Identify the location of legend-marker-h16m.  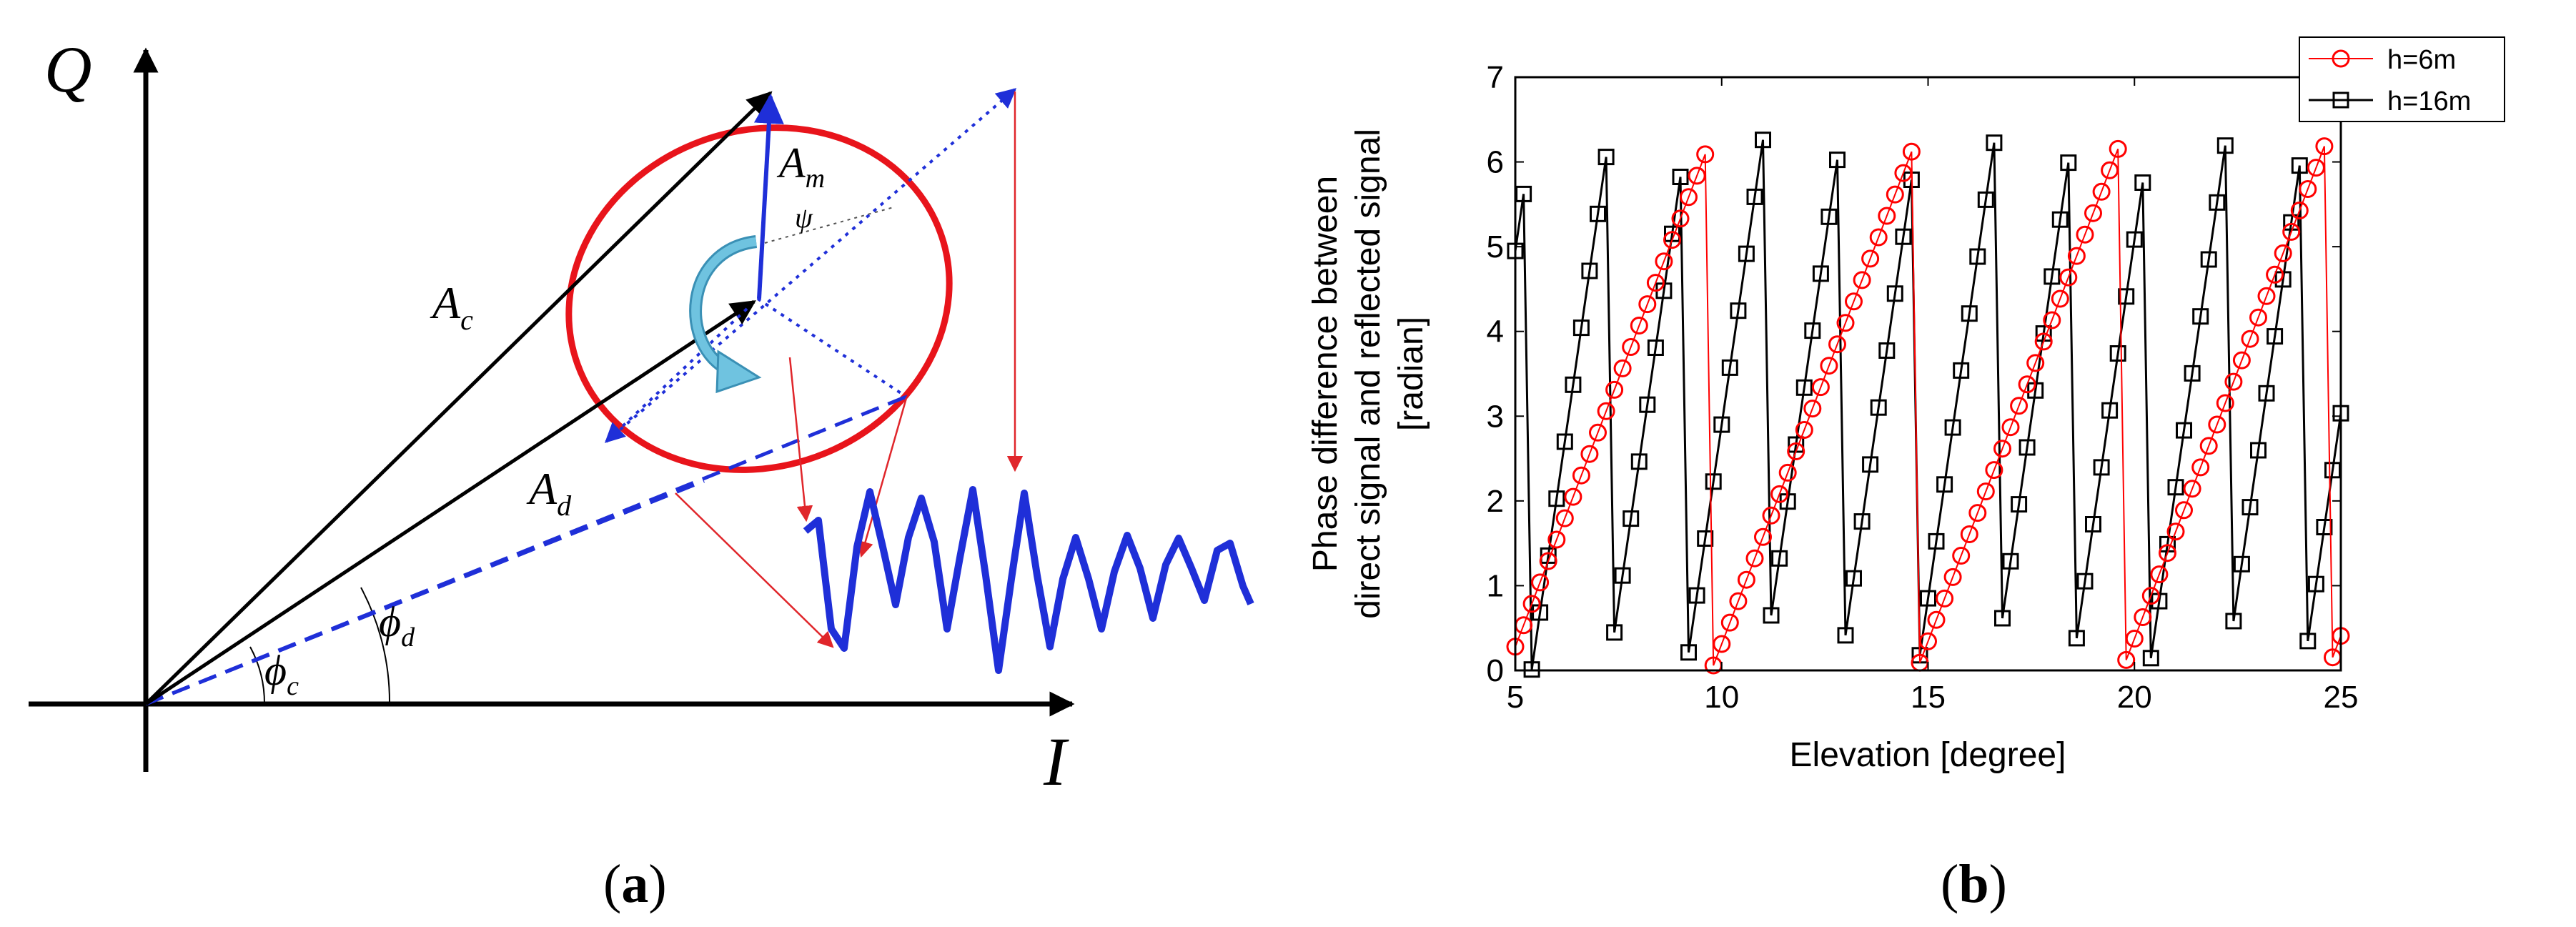
(2340, 100).